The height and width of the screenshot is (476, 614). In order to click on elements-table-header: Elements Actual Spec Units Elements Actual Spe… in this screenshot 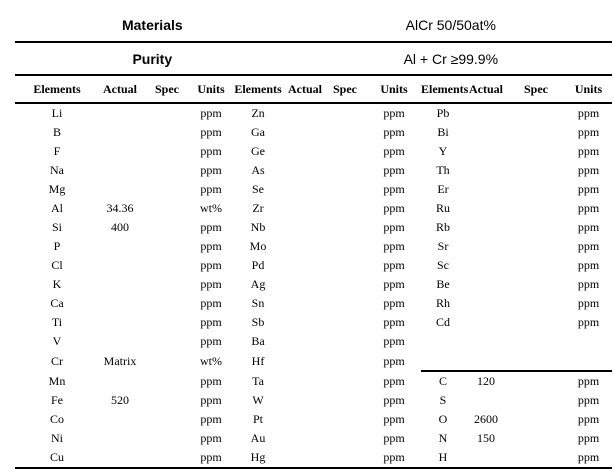, I will do `click(313, 90)`.